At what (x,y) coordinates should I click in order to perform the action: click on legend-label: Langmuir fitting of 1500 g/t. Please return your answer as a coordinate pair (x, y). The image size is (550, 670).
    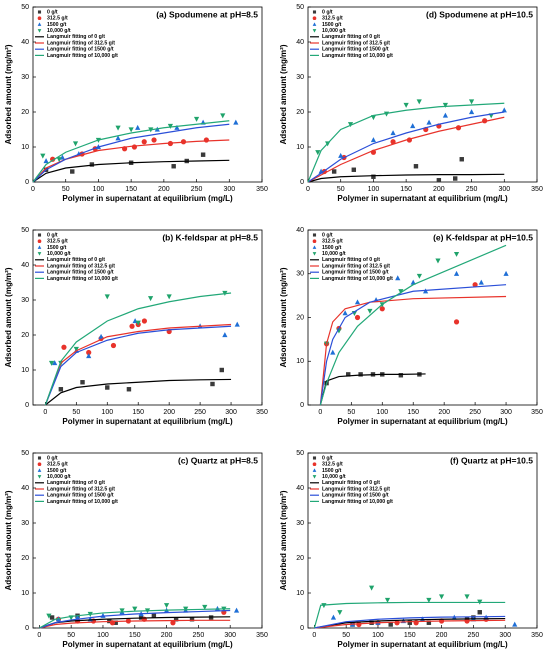
    Looking at the image, I should click on (355, 273).